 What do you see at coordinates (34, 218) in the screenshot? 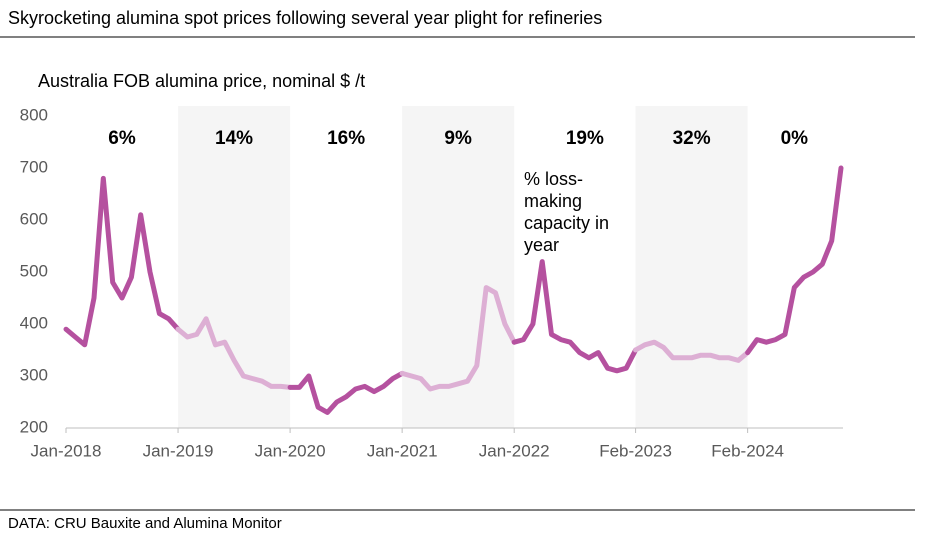
I see `y-tick-label: 600` at bounding box center [34, 218].